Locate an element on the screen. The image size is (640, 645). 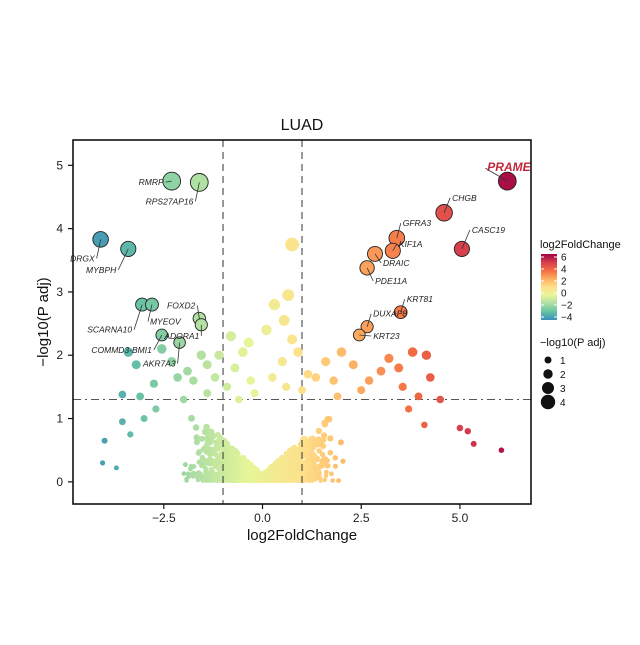
color-legend-tick: 0 is located at coordinates (564, 294).